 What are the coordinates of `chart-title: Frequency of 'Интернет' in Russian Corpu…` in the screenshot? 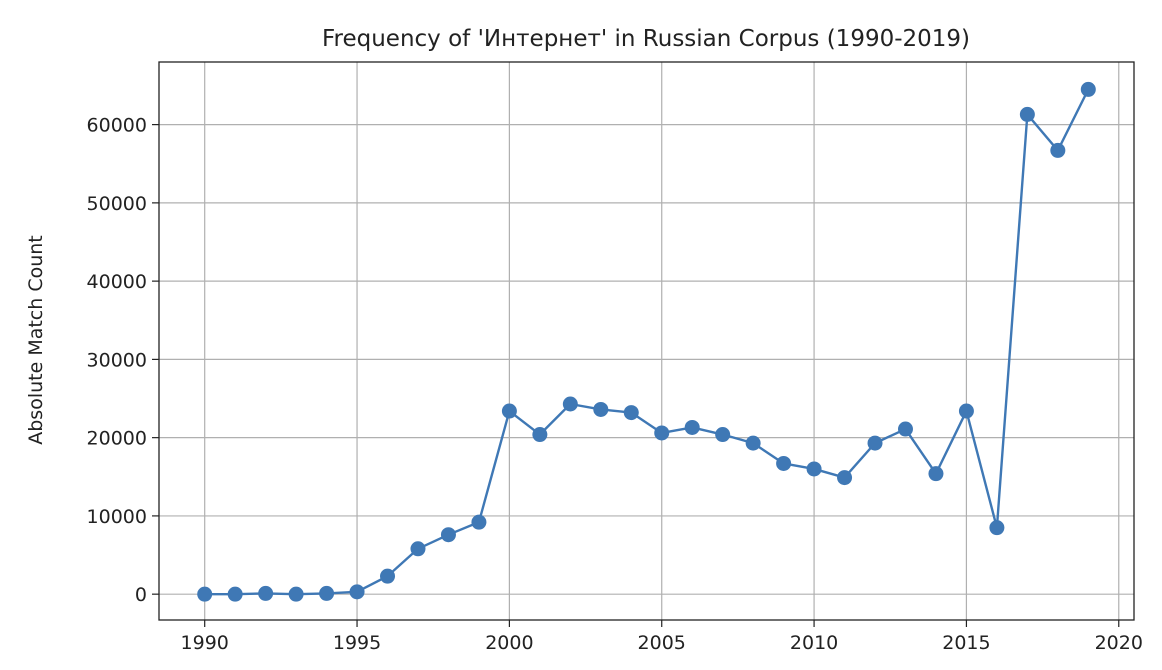 It's located at (646, 39).